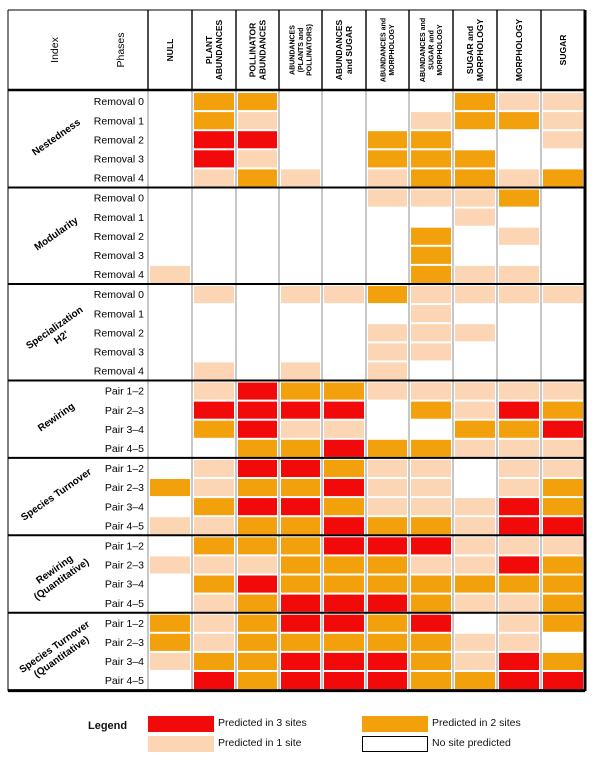 This screenshot has width=598, height=765. I want to click on phase-label-4-3: Pair 4–5, so click(124, 526).